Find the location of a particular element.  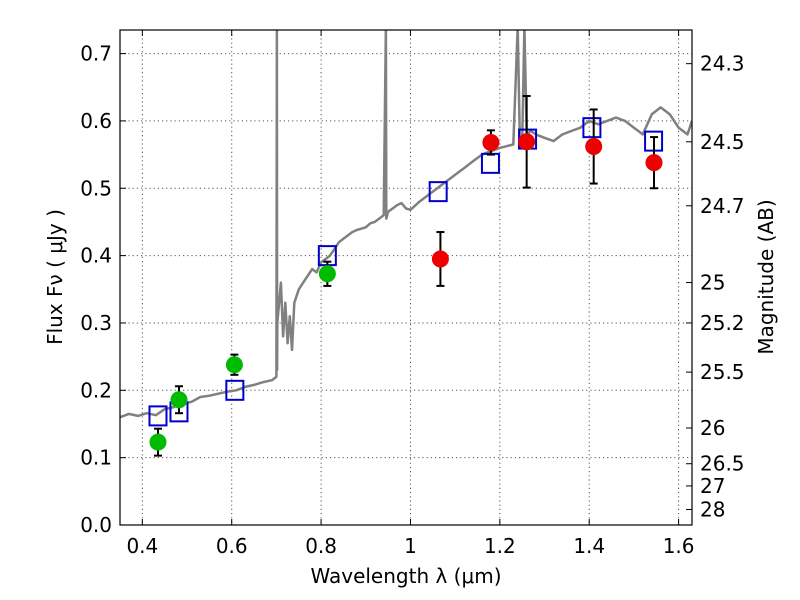

x-tick-label: 1 is located at coordinates (410, 546).